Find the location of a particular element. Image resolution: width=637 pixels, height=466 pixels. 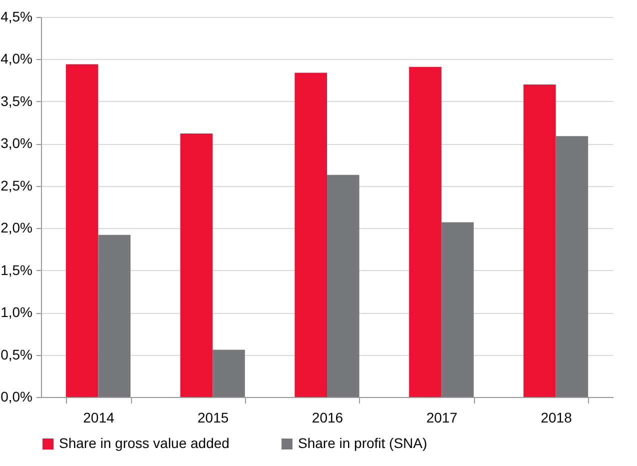

y-tick-label: 4,0% is located at coordinates (16, 58).